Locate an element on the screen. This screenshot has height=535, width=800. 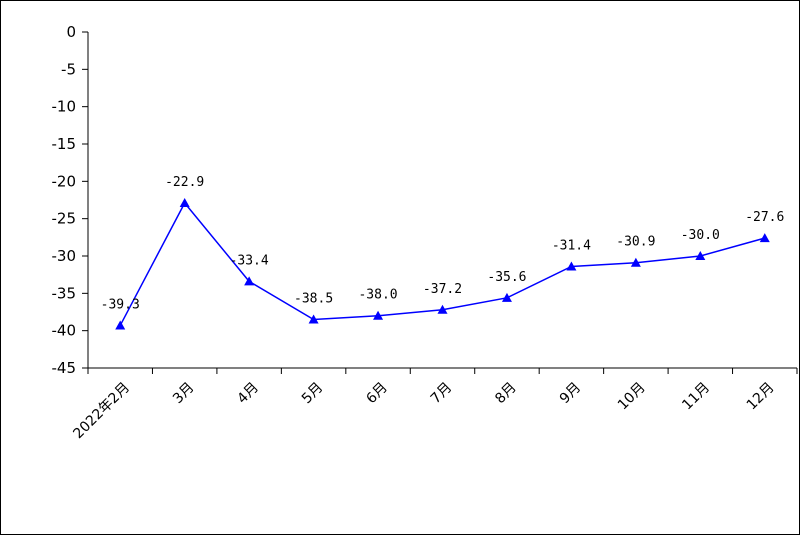
data-label: -30.9 is located at coordinates (635, 242).